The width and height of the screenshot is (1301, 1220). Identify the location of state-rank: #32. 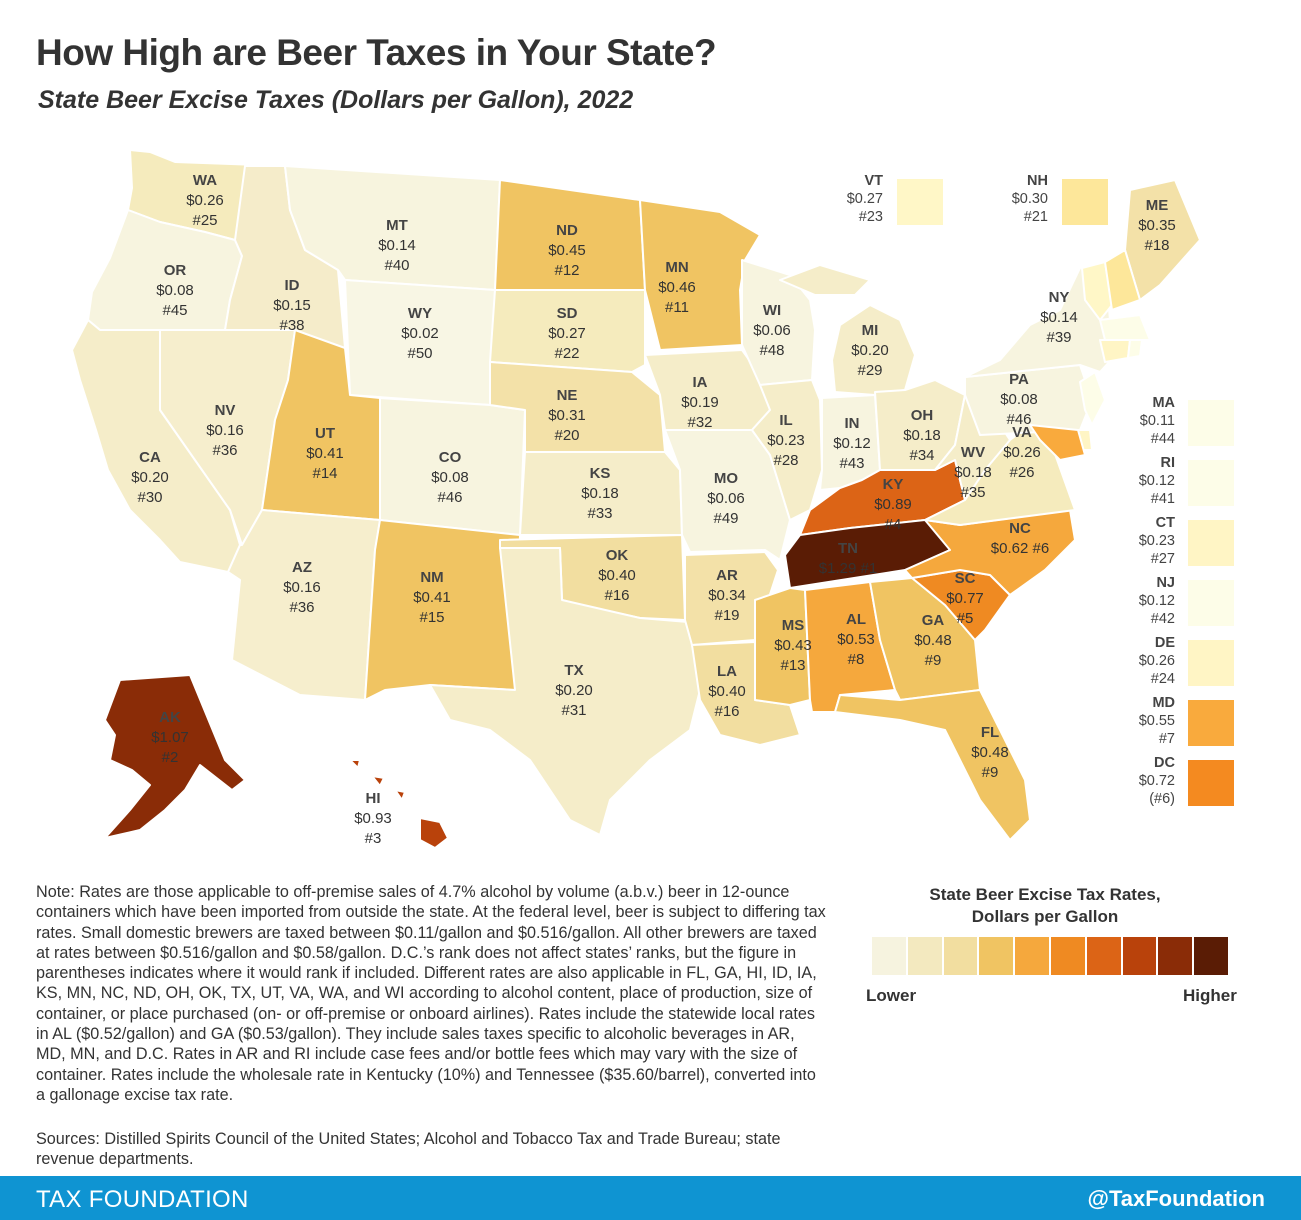
(699, 422).